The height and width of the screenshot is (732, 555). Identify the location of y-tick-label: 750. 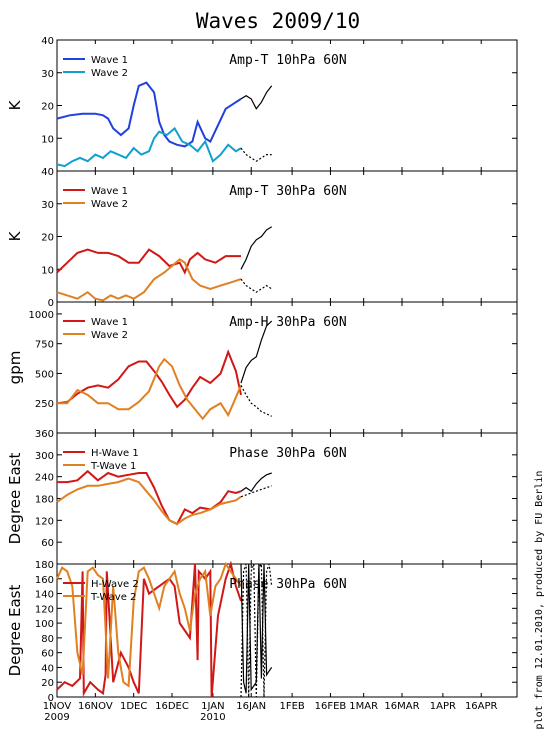
(44, 345).